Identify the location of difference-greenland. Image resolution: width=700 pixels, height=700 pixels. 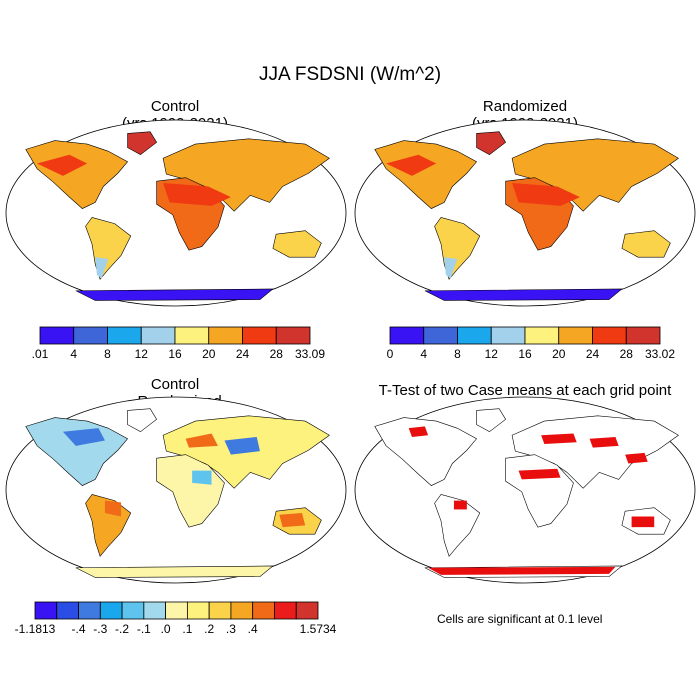
(142, 420).